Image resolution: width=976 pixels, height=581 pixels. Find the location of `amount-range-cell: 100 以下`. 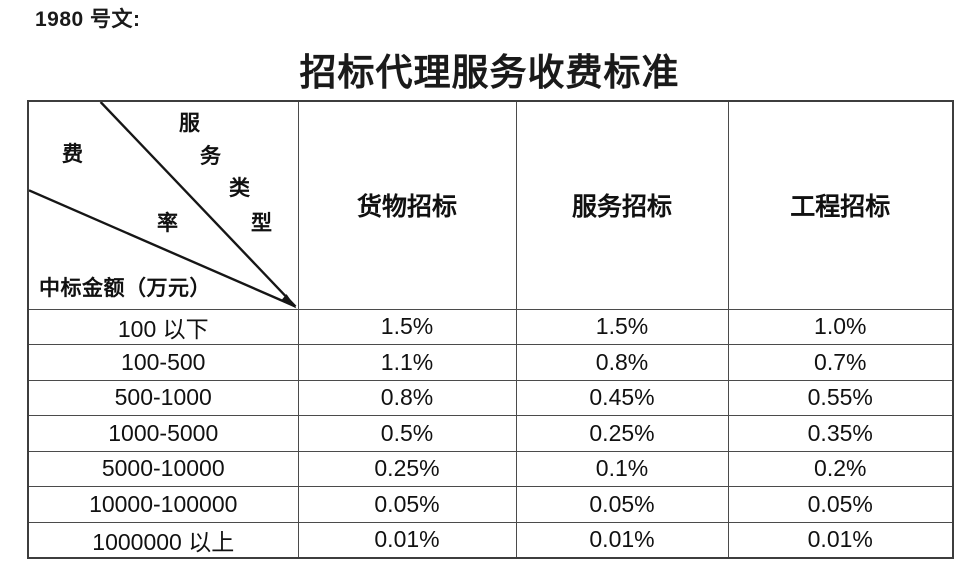

amount-range-cell: 100 以下 is located at coordinates (163, 326).